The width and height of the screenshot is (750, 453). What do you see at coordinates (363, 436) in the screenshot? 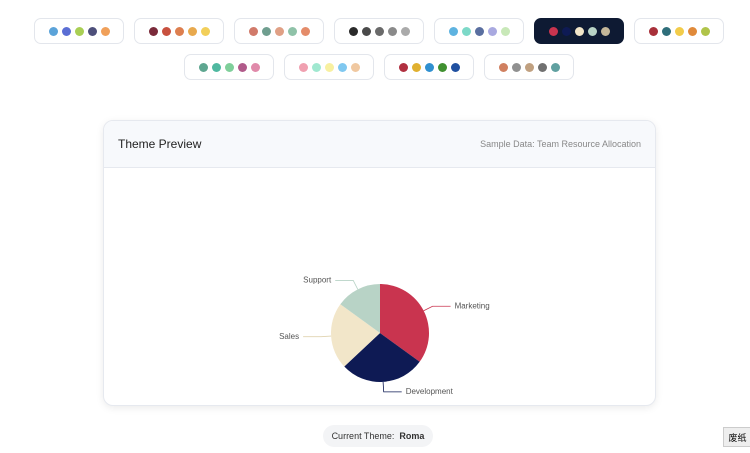
I see `current-theme-label: Current Theme:` at bounding box center [363, 436].